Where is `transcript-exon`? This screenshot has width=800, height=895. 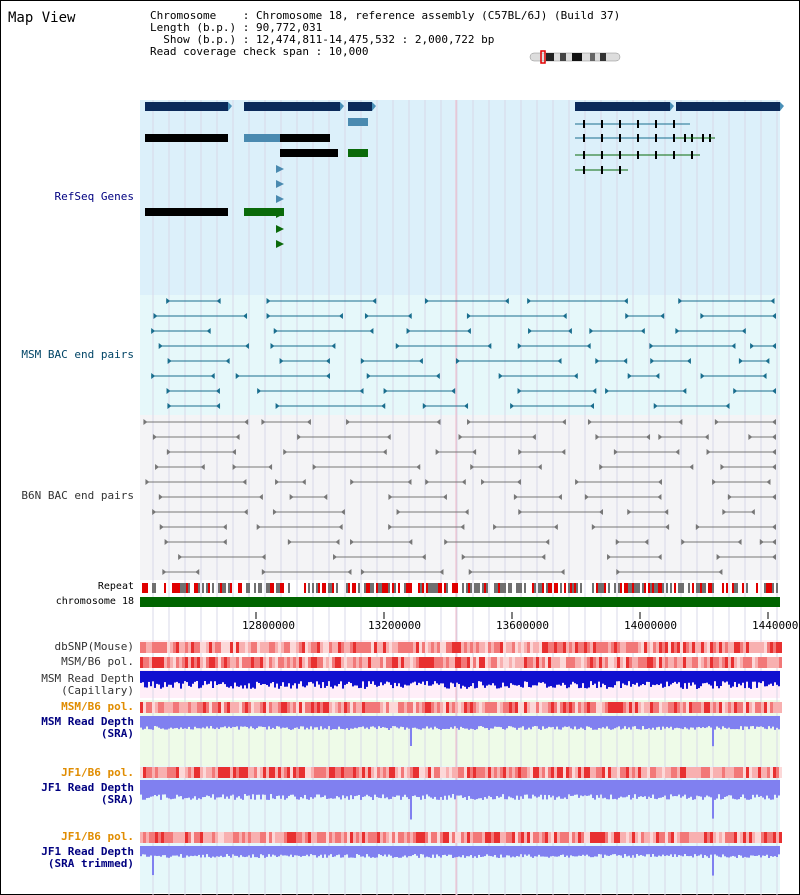
transcript-exon is located at coordinates (584, 155).